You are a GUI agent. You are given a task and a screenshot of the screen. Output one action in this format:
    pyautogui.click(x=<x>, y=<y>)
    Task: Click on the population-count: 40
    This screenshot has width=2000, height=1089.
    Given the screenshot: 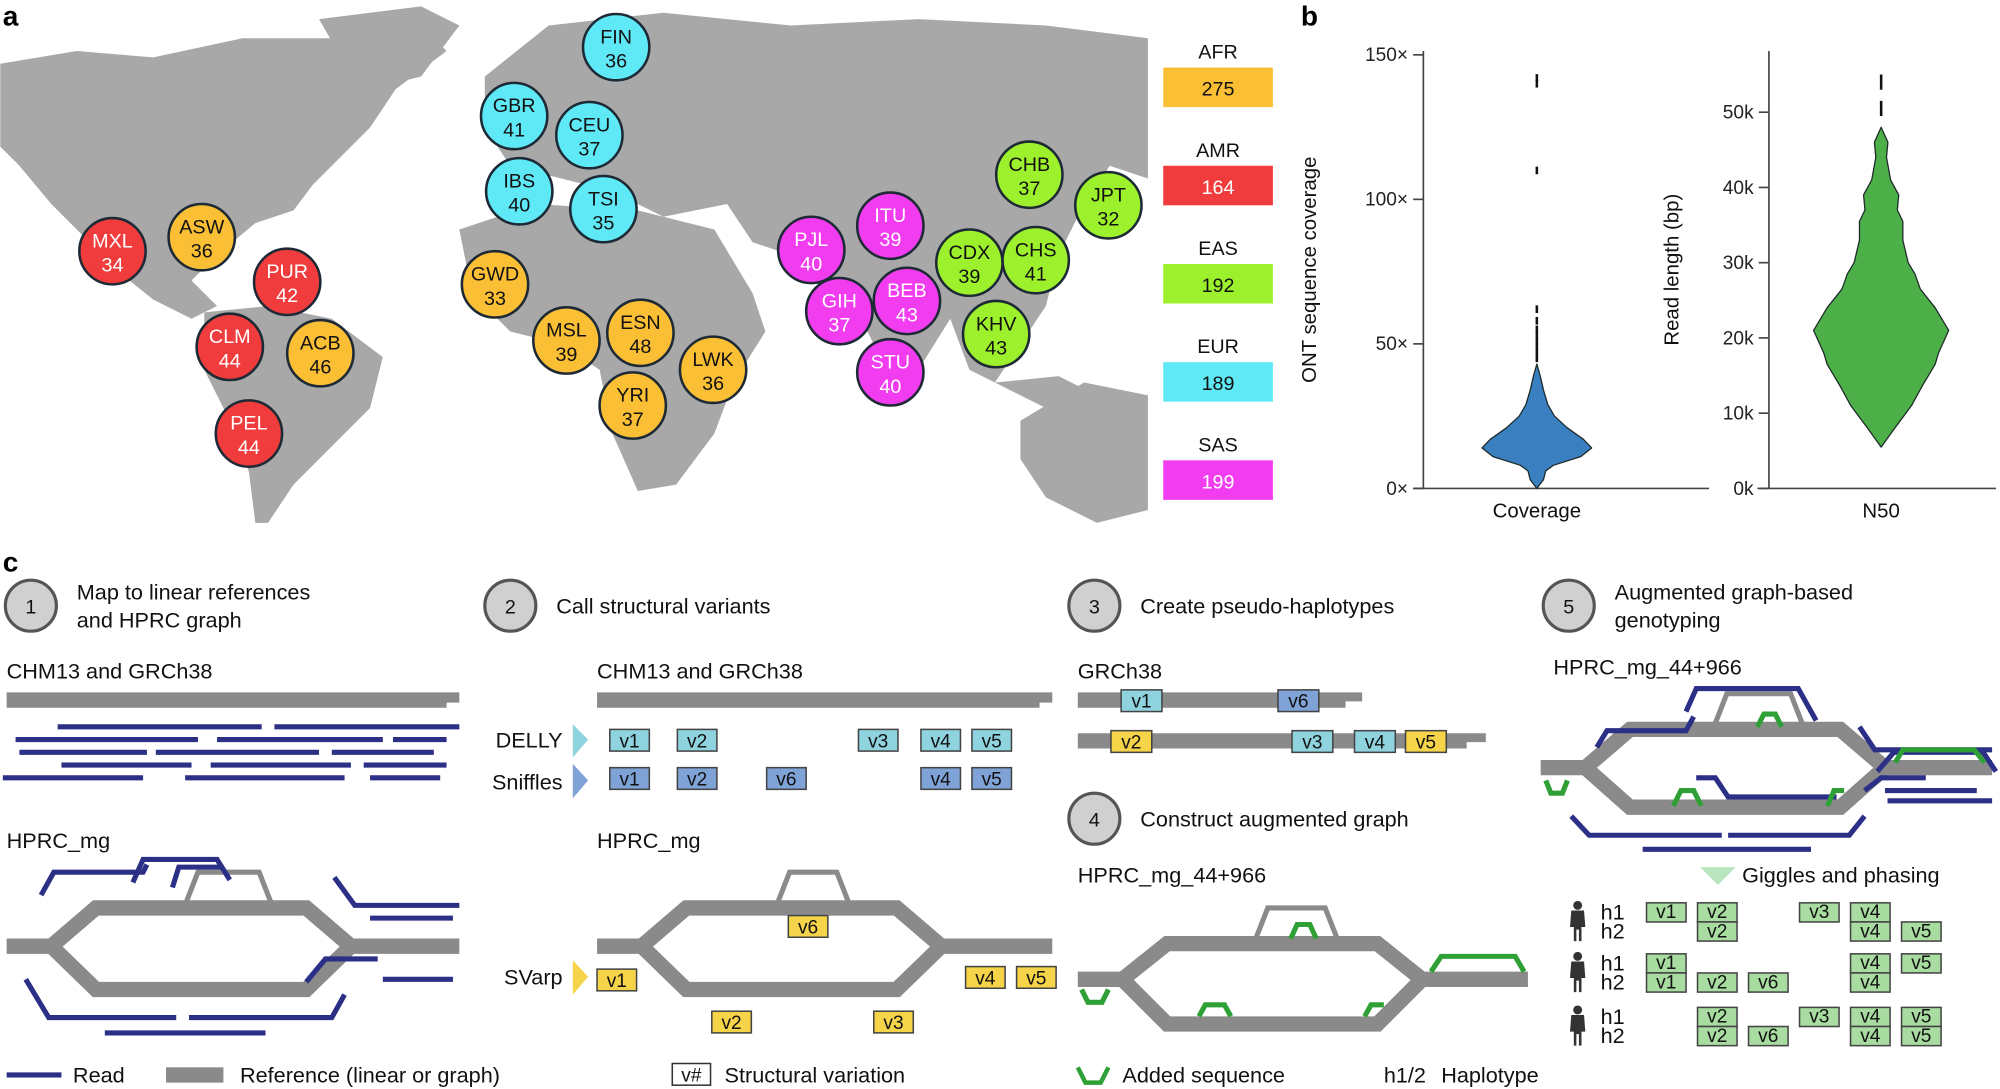 What is the action you would take?
    pyautogui.click(x=811, y=264)
    